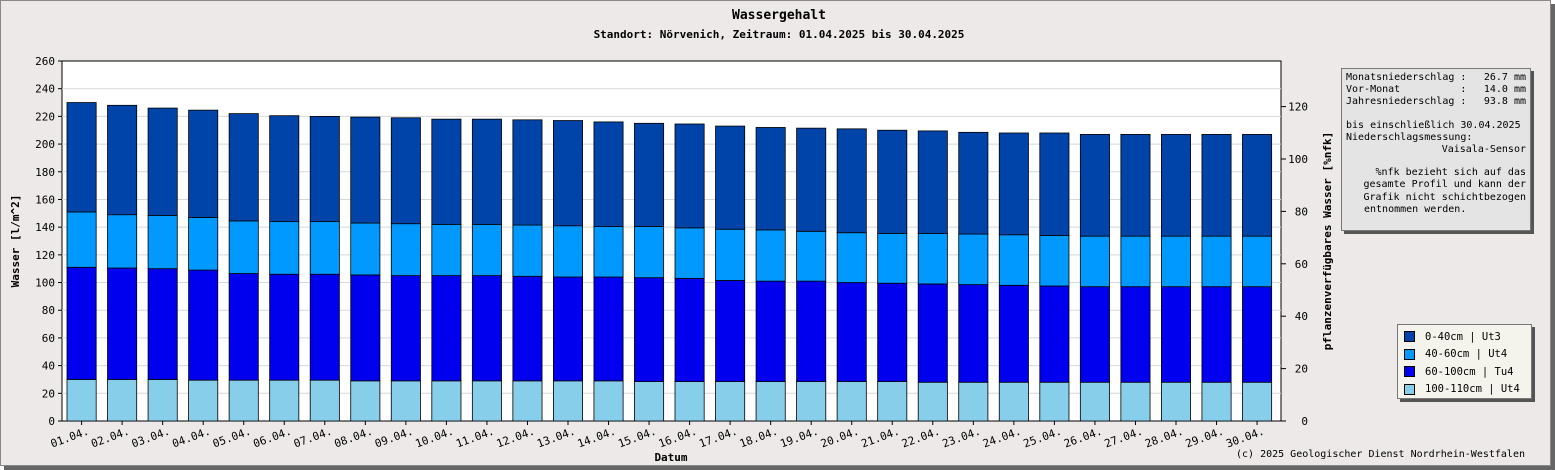  Describe the element at coordinates (1043, 438) in the screenshot. I see `x-tick-label: 25.04.` at that location.